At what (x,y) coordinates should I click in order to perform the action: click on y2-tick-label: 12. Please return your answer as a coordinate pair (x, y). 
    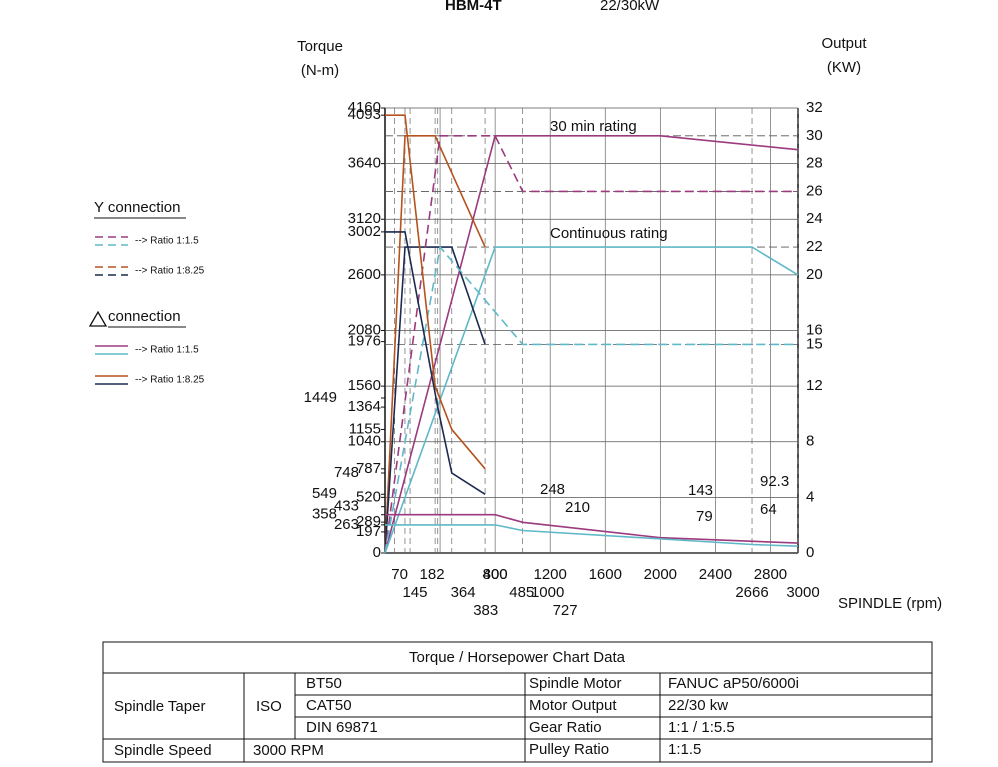
    Looking at the image, I should click on (814, 385).